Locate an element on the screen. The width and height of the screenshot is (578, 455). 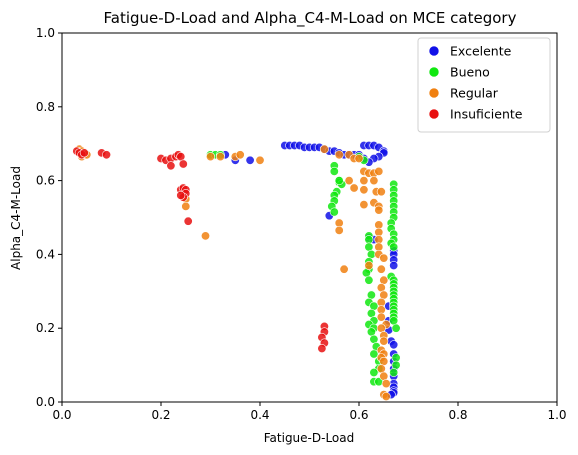
x-tick-label: 0.4 is located at coordinates (259, 415).